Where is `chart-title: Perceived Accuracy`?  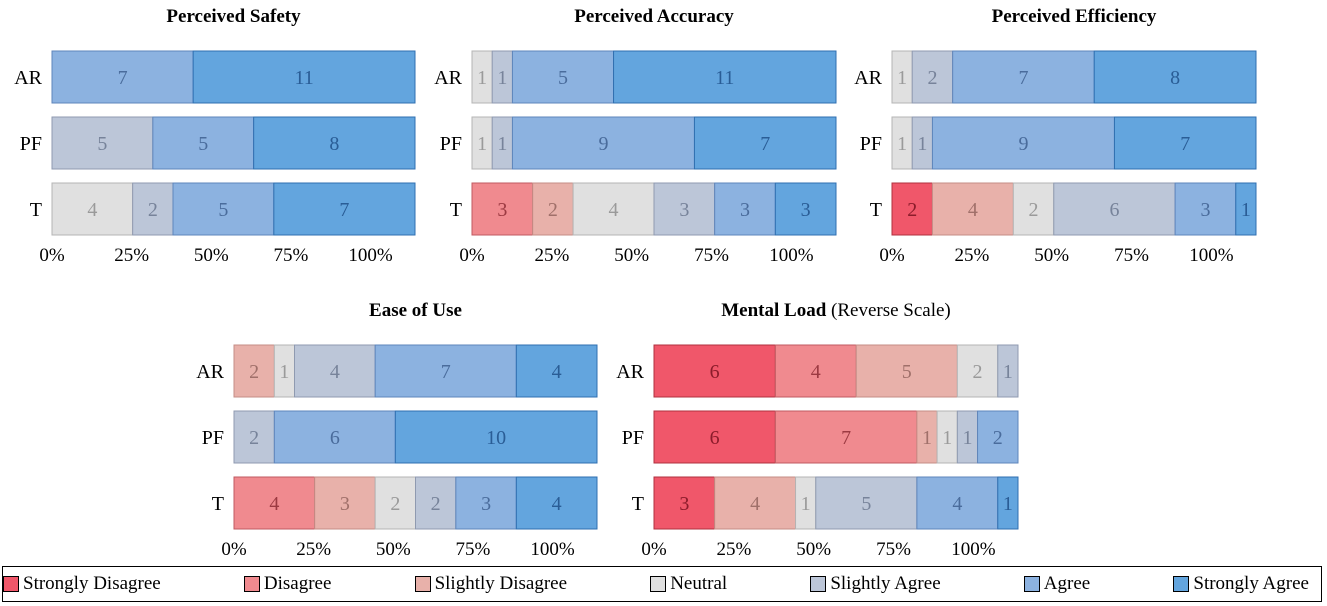 chart-title: Perceived Accuracy is located at coordinates (654, 16).